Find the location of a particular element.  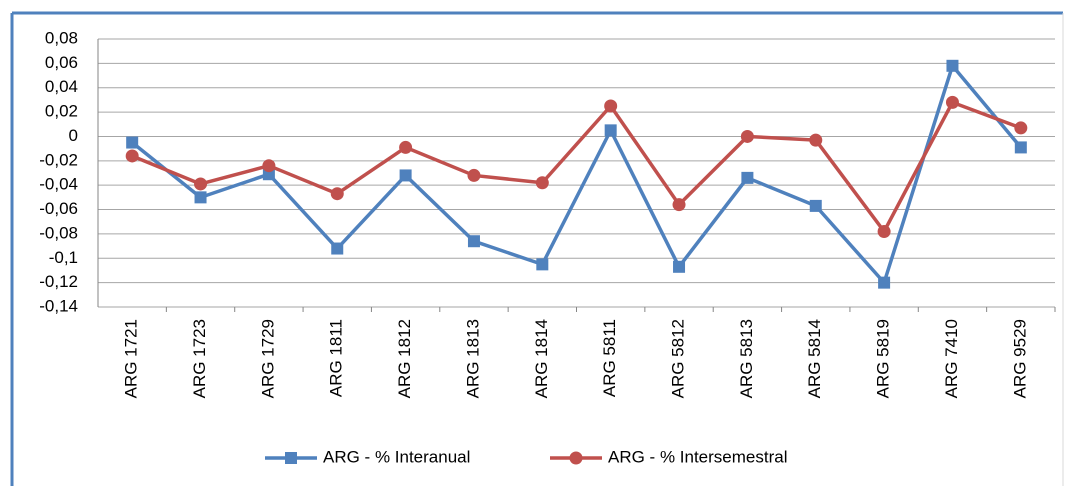

x-tick-label: ARG 1811 is located at coordinates (336, 358).